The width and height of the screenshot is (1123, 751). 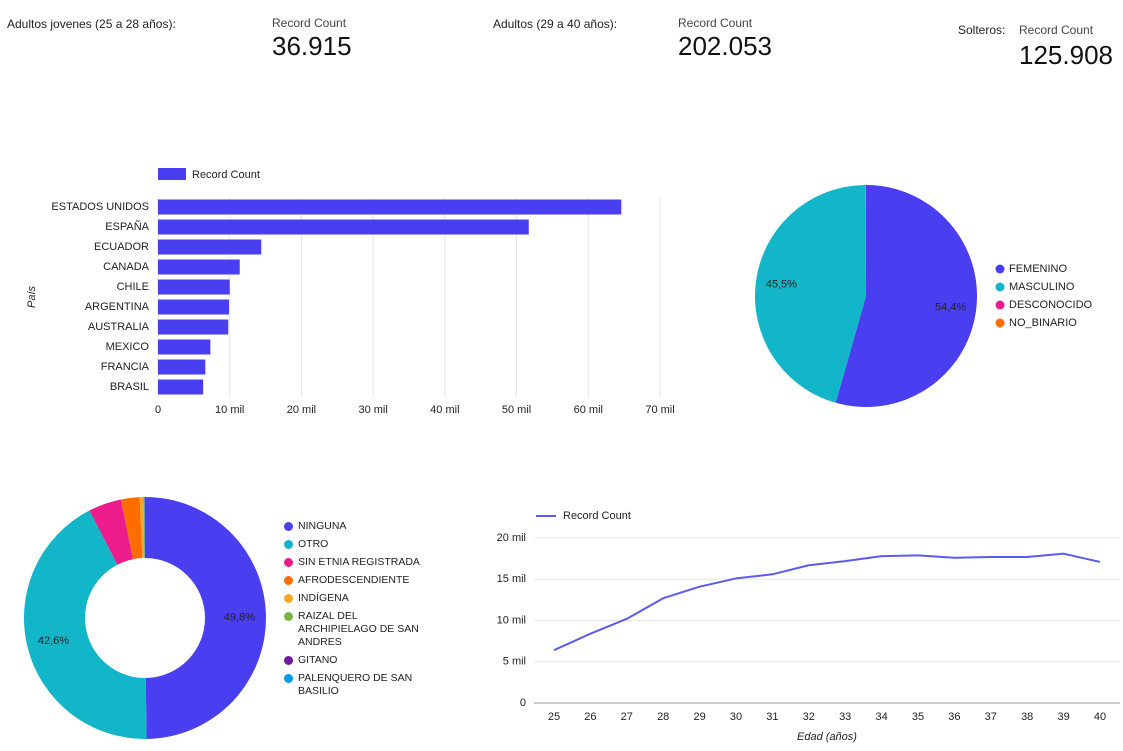 I want to click on line, so click(x=827, y=602).